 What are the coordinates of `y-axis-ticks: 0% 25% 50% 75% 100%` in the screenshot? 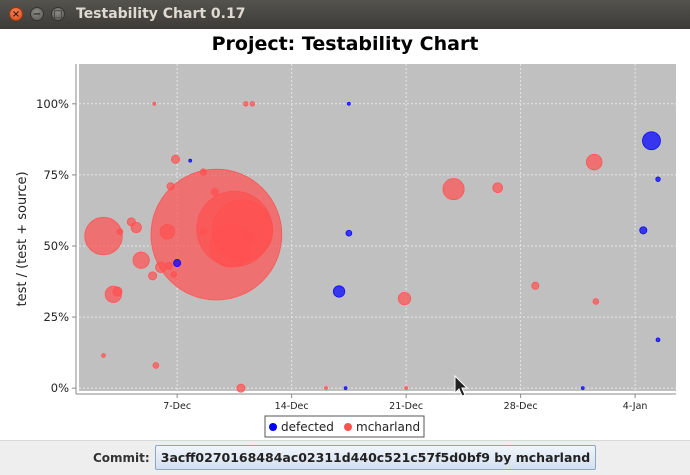 It's located at (56, 246).